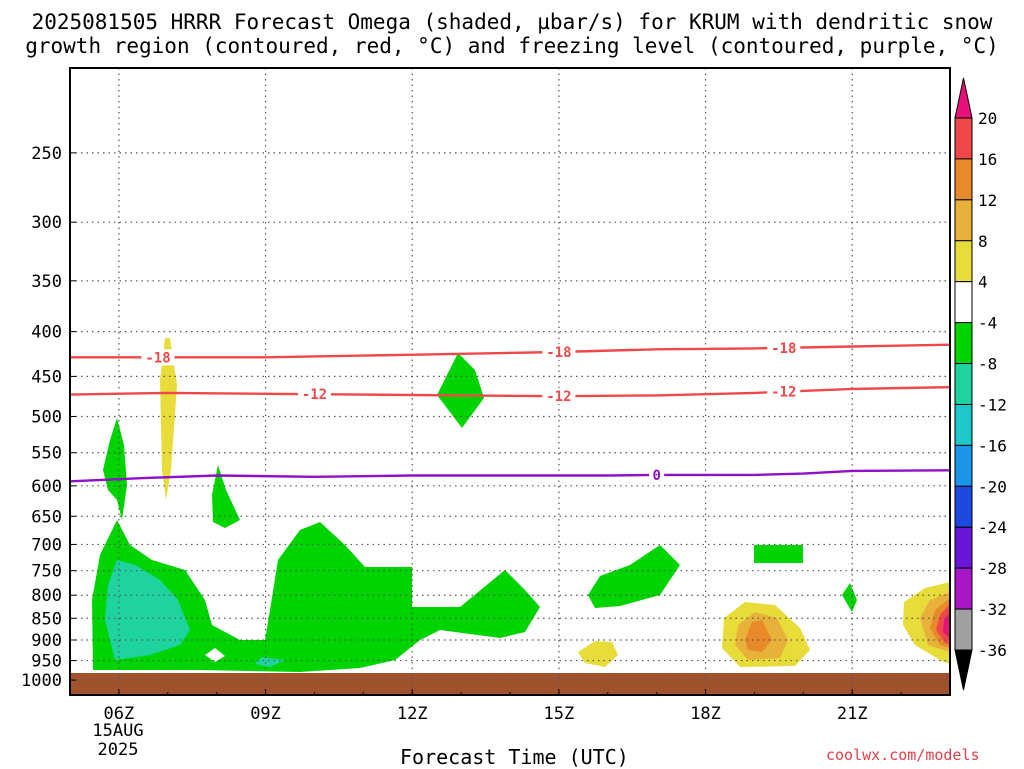 This screenshot has width=1024, height=769. I want to click on colorbar-level-label: 8, so click(983, 241).